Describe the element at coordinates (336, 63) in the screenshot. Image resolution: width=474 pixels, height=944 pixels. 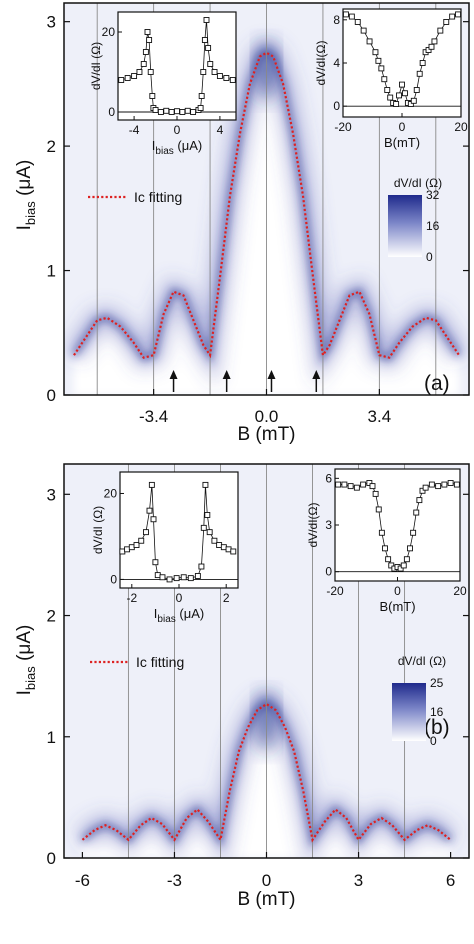
I see `inset-y-tick-label: 4` at that location.